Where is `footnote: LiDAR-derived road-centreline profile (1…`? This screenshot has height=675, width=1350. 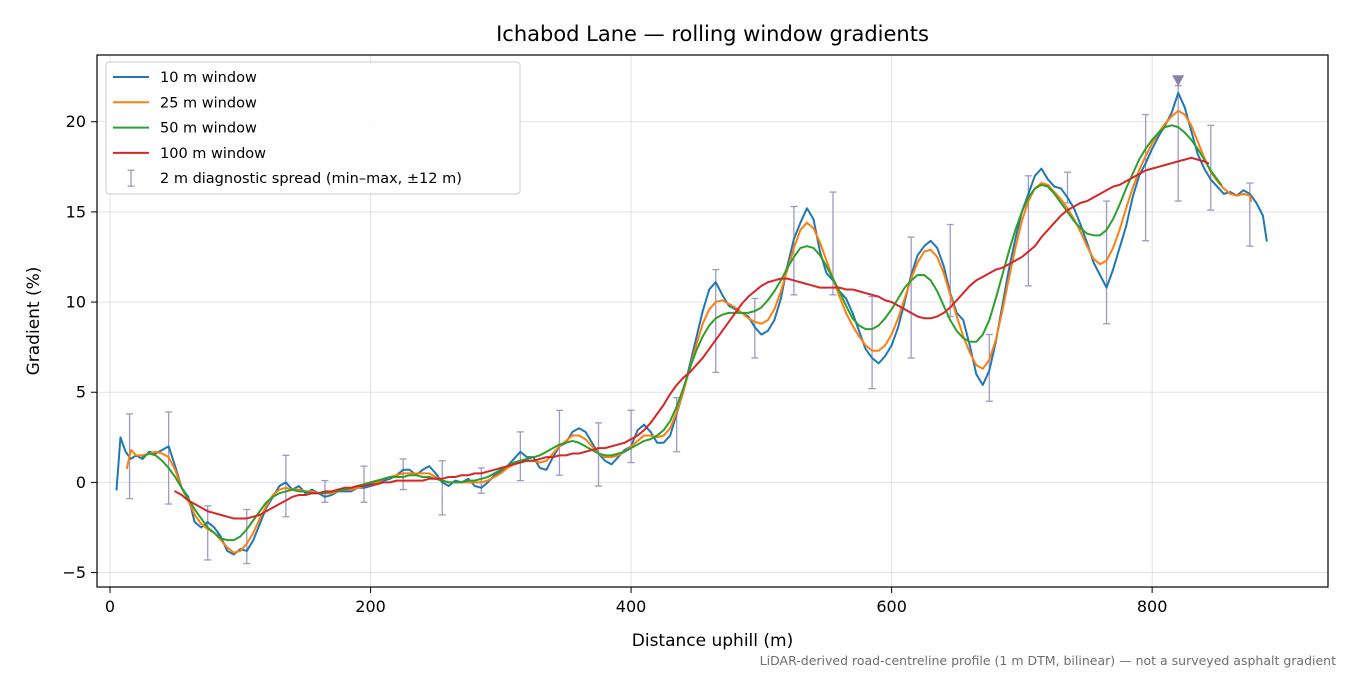 footnote: LiDAR-derived road-centreline profile (1… is located at coordinates (1048, 660).